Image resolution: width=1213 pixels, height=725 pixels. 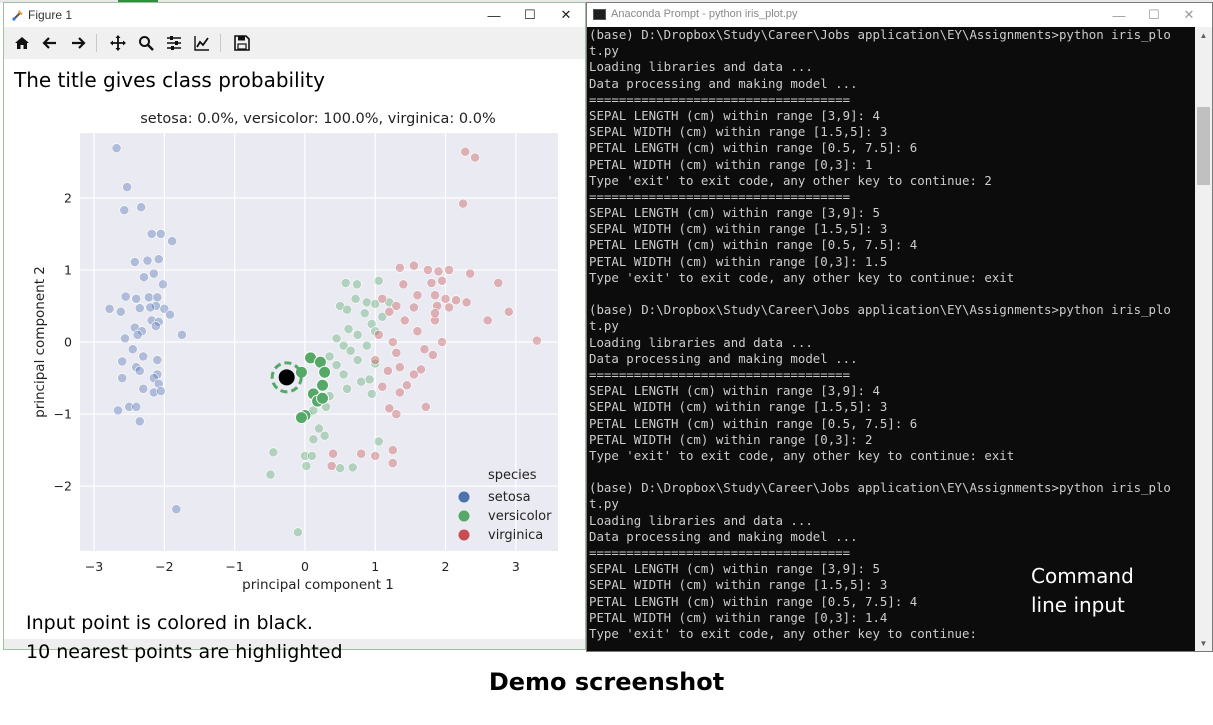 I want to click on console-line: t.py, so click(x=604, y=326).